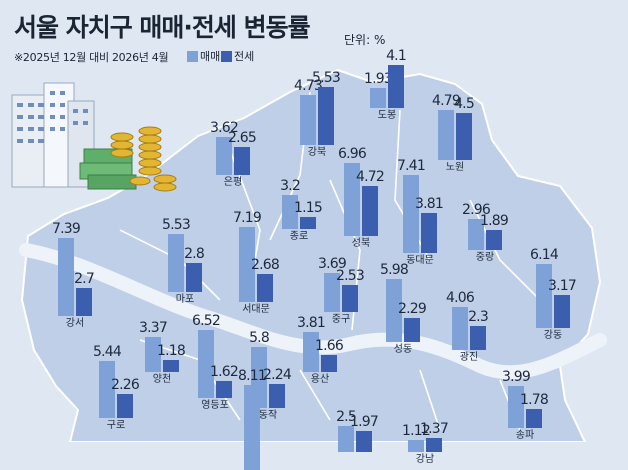 The image size is (628, 470). What do you see at coordinates (346, 416) in the screenshot?
I see `sale-value-label: 2.5` at bounding box center [346, 416].